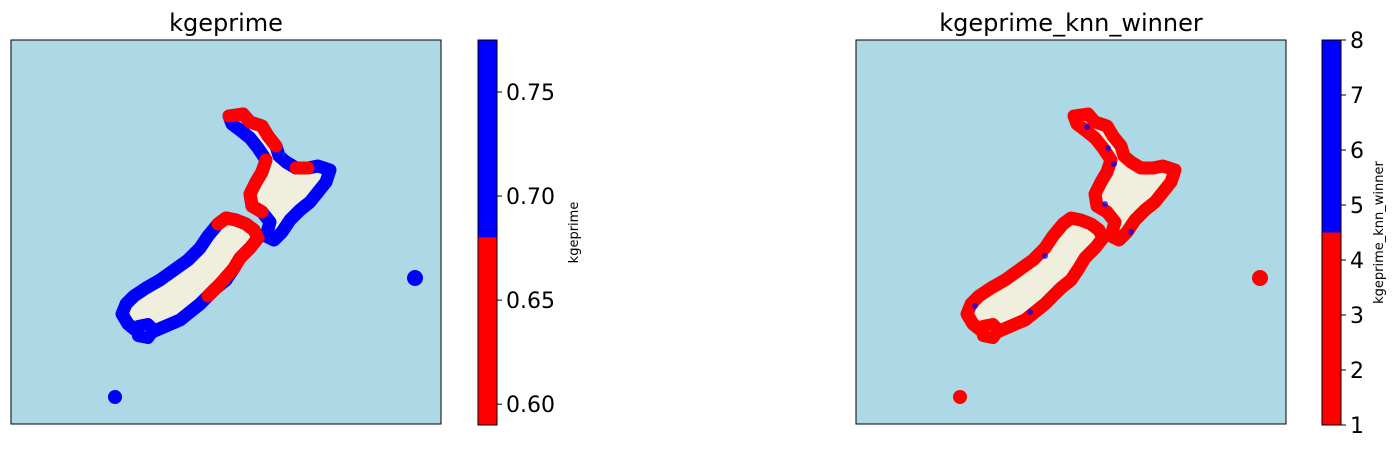 This screenshot has width=1396, height=453. What do you see at coordinates (574, 233) in the screenshot?
I see `colorbar-label: kgeprime` at bounding box center [574, 233].